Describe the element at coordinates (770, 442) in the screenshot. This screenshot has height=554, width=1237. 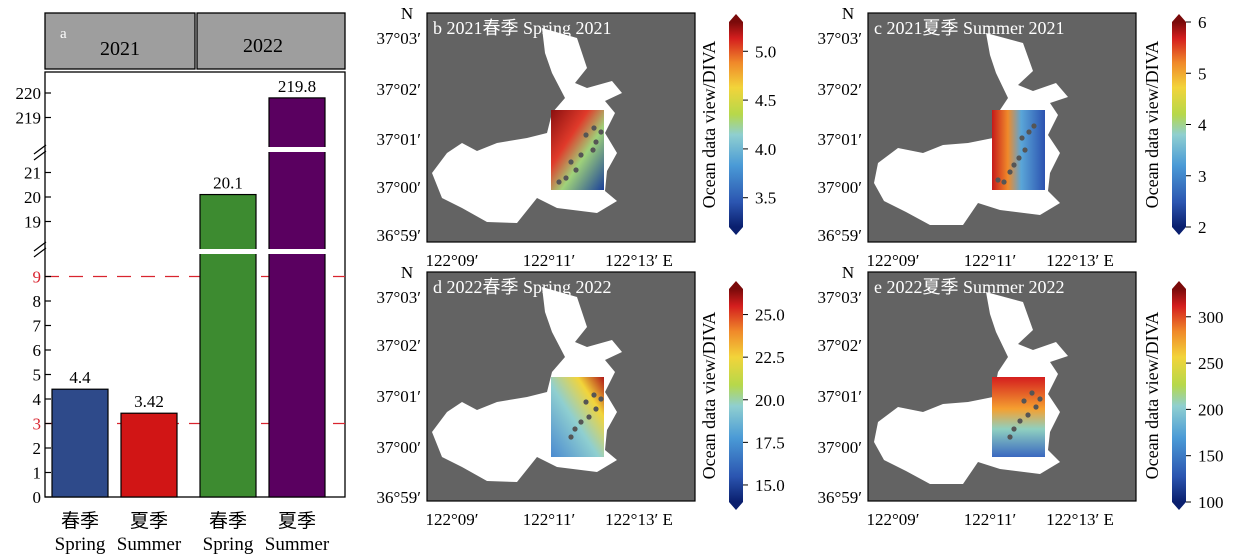
I see `colorbar-tick-label: 17.5` at that location.